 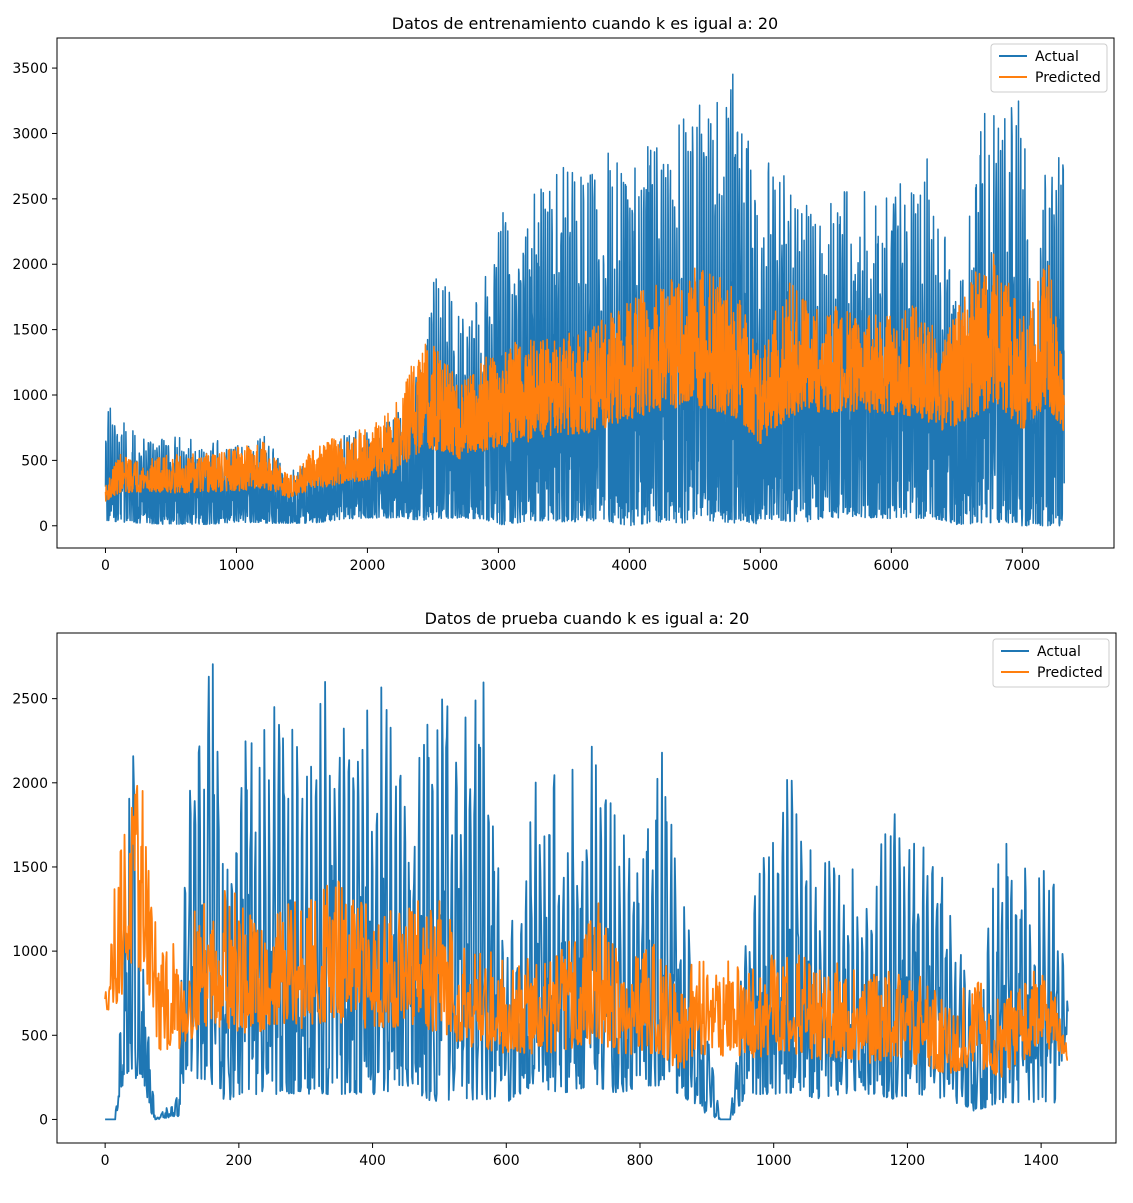 I want to click on x-tick-label: 2000, so click(x=368, y=566).